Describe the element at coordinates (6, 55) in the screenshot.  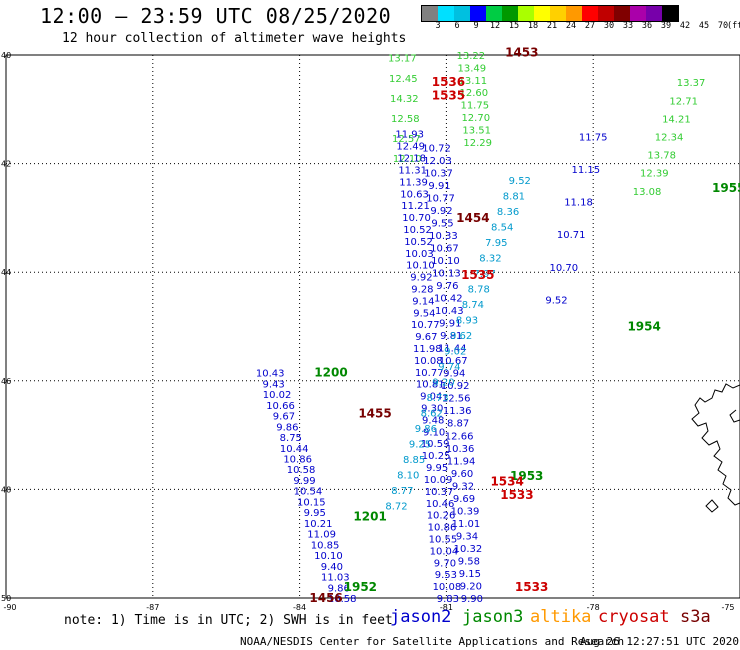
I see `latitude-label: 40` at that location.